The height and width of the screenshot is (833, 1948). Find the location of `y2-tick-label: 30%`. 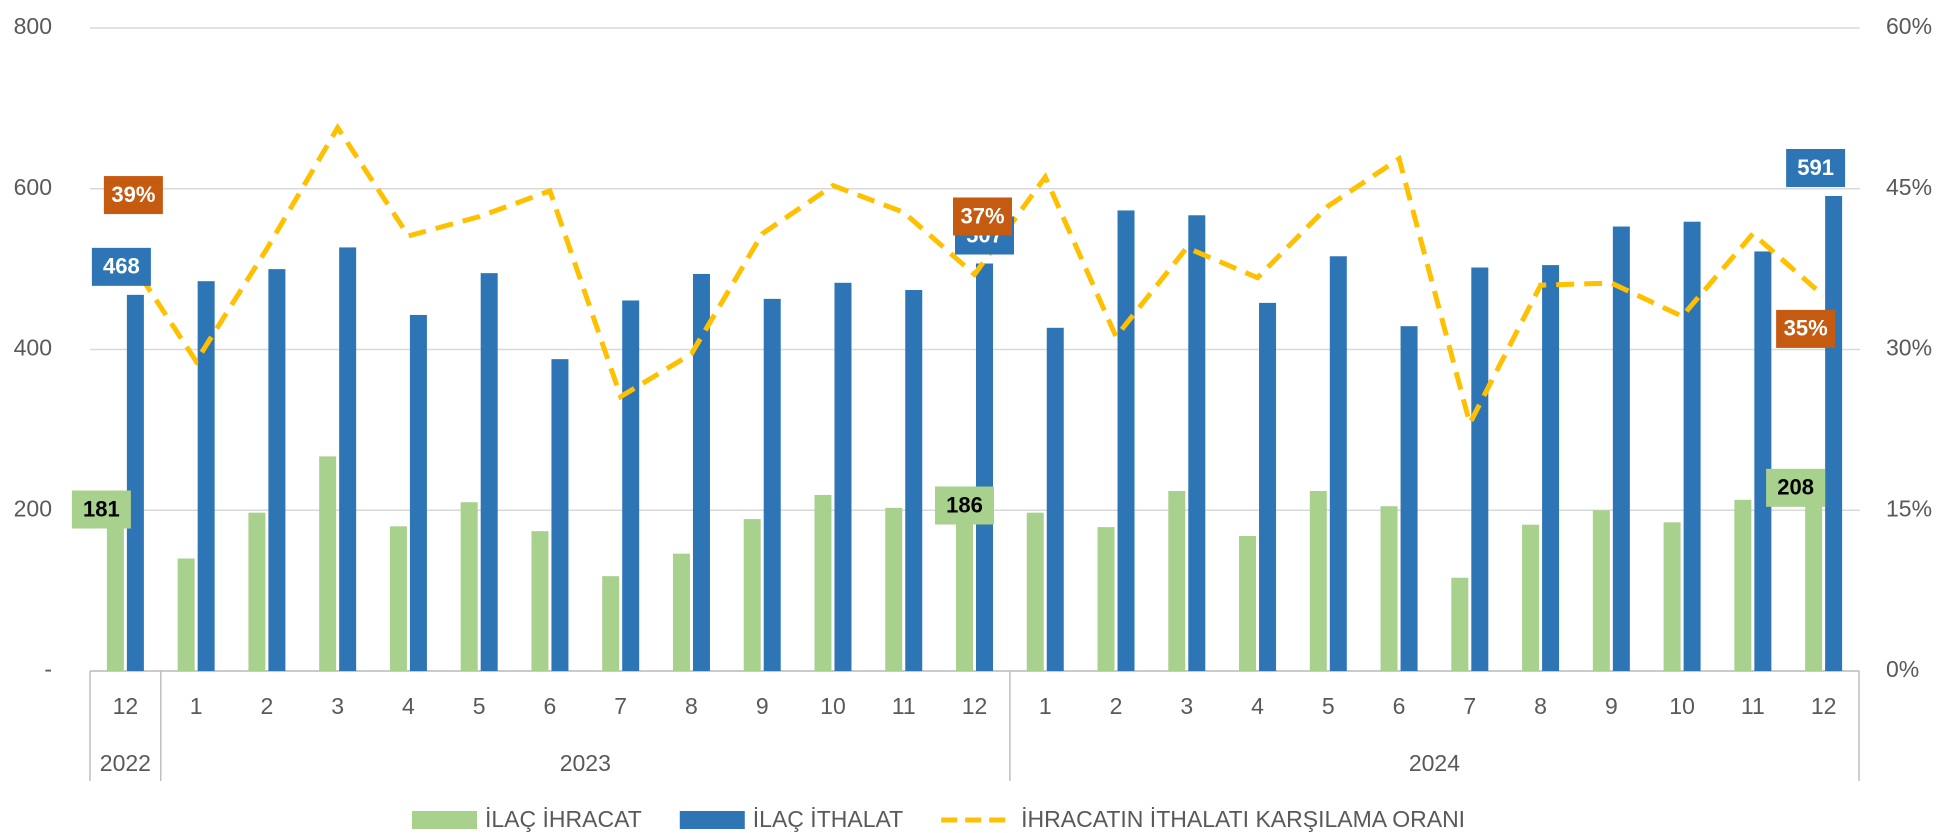

y2-tick-label: 30% is located at coordinates (1909, 348).